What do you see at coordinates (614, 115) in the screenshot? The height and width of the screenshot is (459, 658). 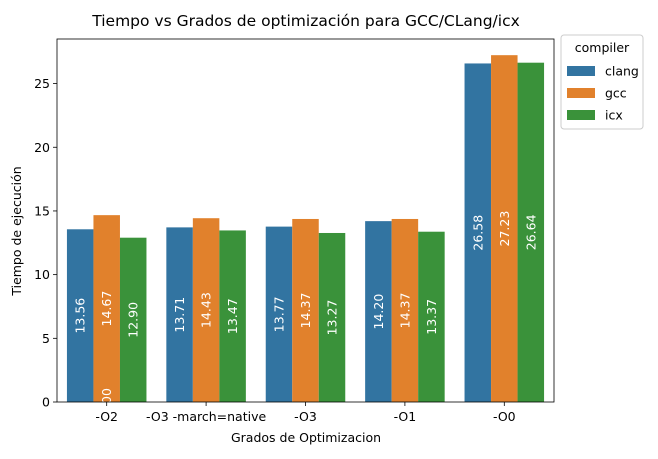 I see `legend-label-icx: icx` at bounding box center [614, 115].